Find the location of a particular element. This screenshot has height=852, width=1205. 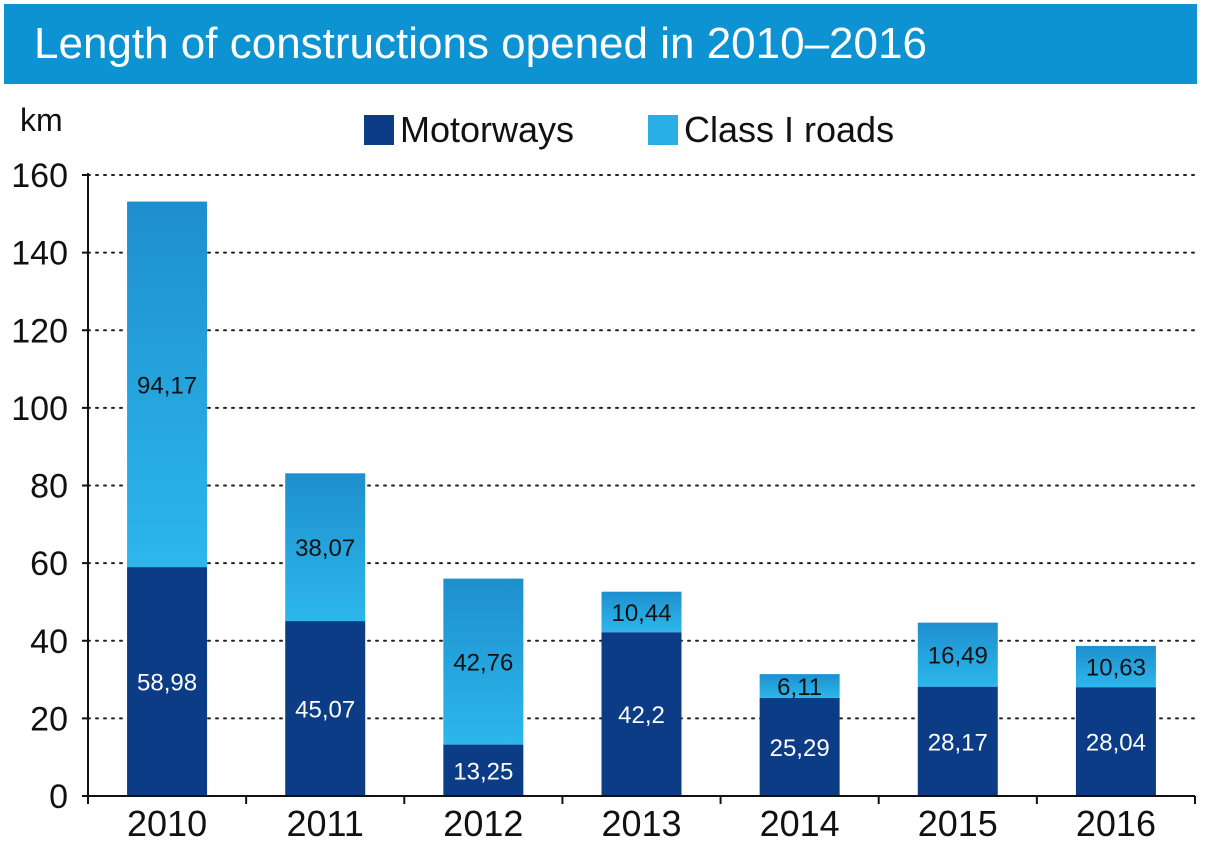

legend-item-class-i-roads: Class I roads is located at coordinates (771, 130).